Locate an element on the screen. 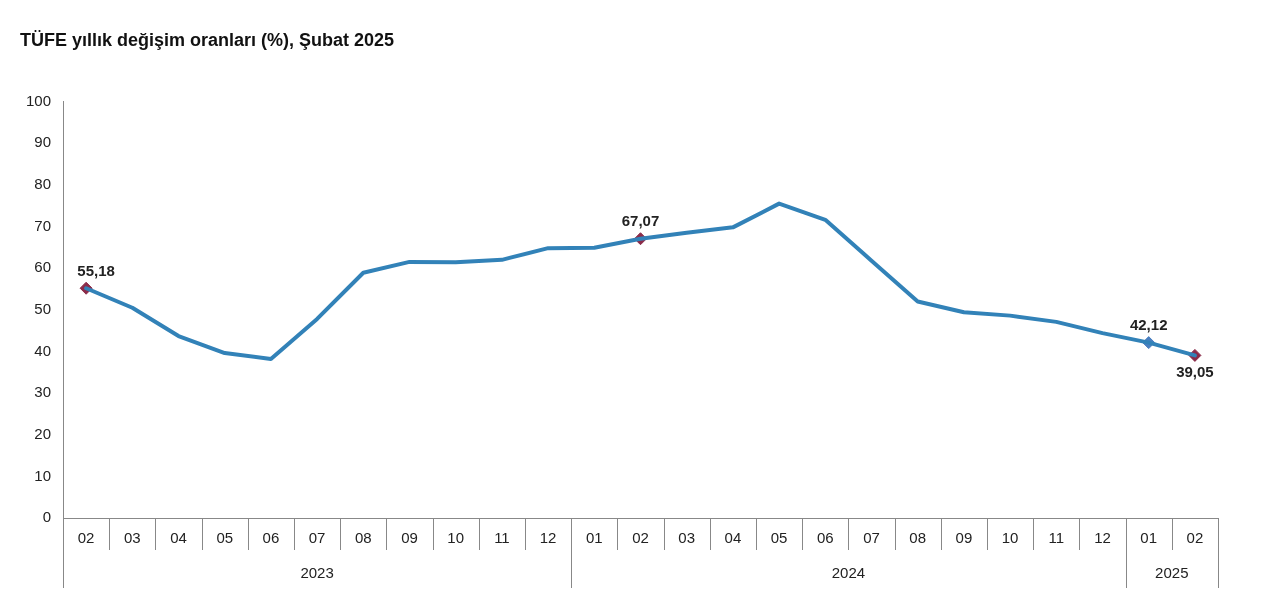 Image resolution: width=1280 pixels, height=610 pixels. y-tick-label: 80 is located at coordinates (43, 184).